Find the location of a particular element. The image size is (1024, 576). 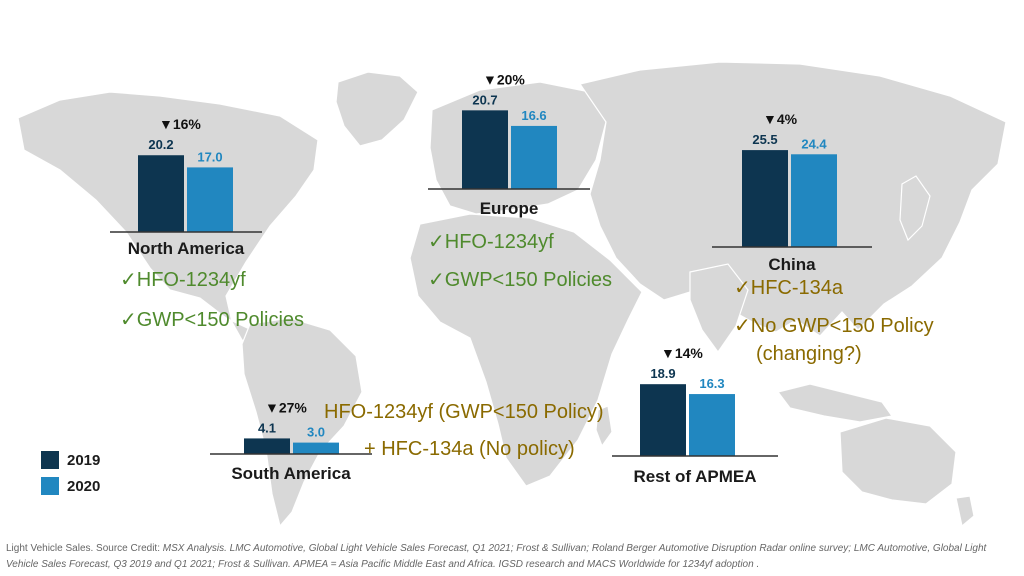

na-policy-1: ✓HFO-1234yf is located at coordinates (183, 280).